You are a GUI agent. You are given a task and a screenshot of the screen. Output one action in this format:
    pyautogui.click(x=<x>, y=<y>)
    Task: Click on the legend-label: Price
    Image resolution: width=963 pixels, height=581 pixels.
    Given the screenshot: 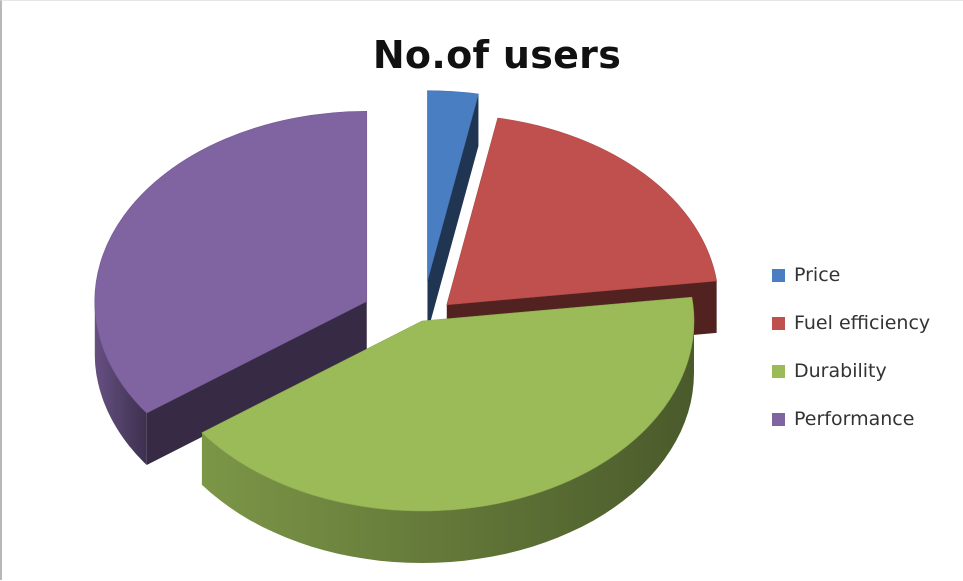 What is the action you would take?
    pyautogui.click(x=817, y=275)
    